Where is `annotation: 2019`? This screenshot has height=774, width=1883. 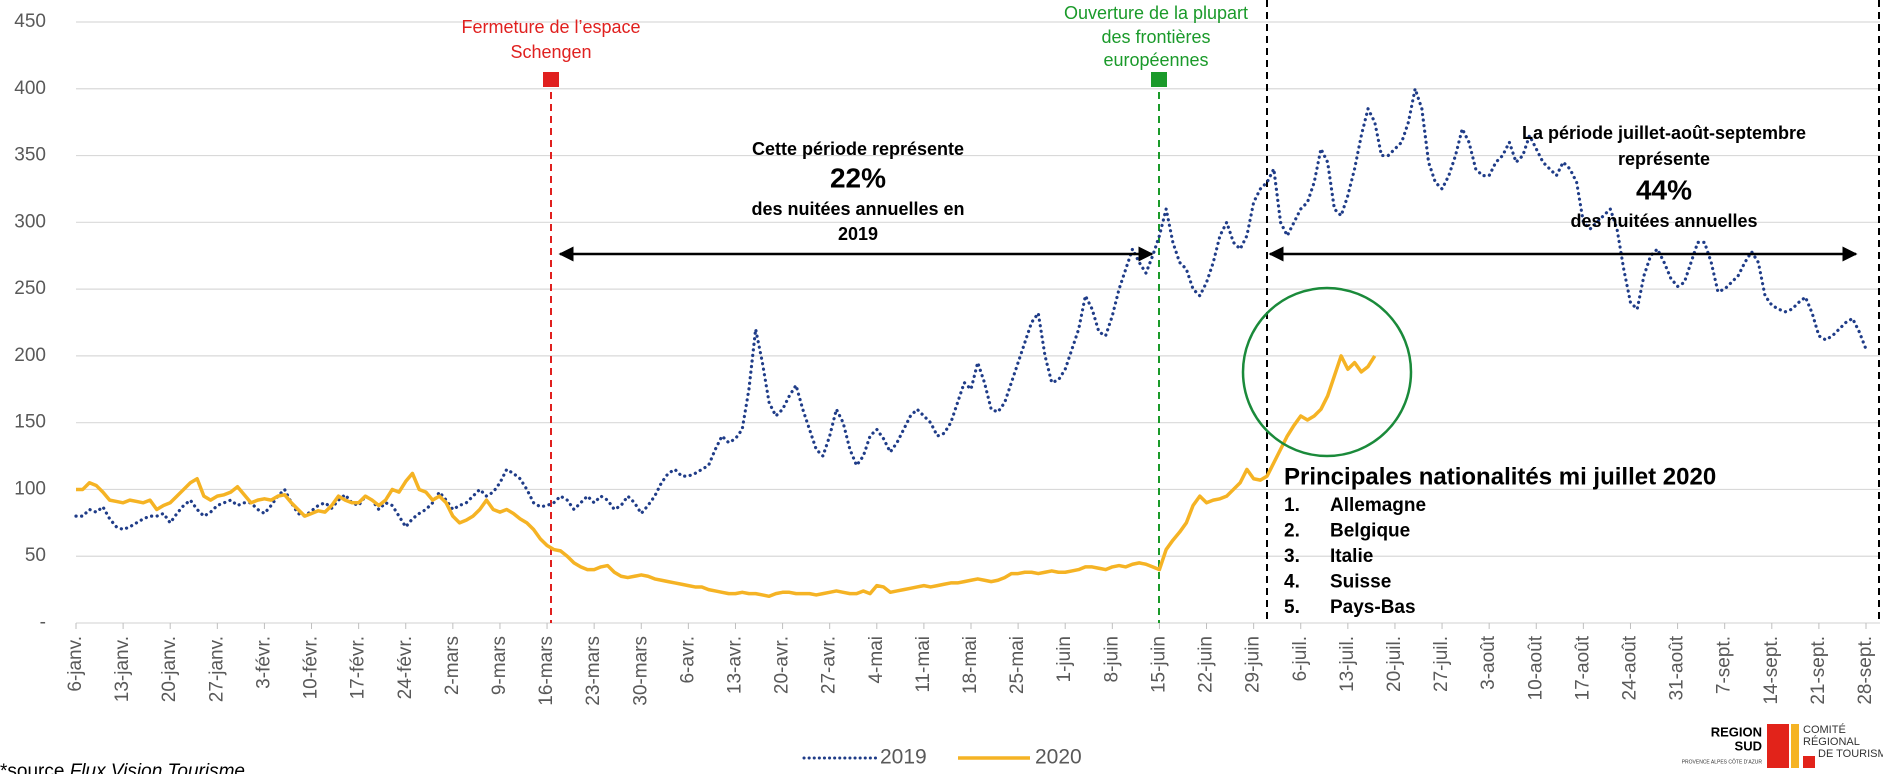
annotation: 2019 is located at coordinates (858, 234).